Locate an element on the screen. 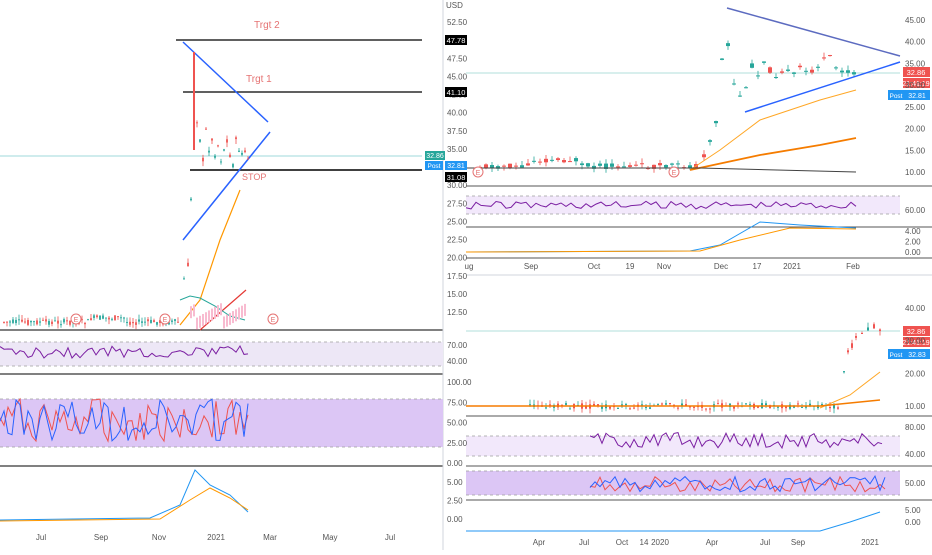 The width and height of the screenshot is (932, 555). time-label: 2021 is located at coordinates (216, 537).